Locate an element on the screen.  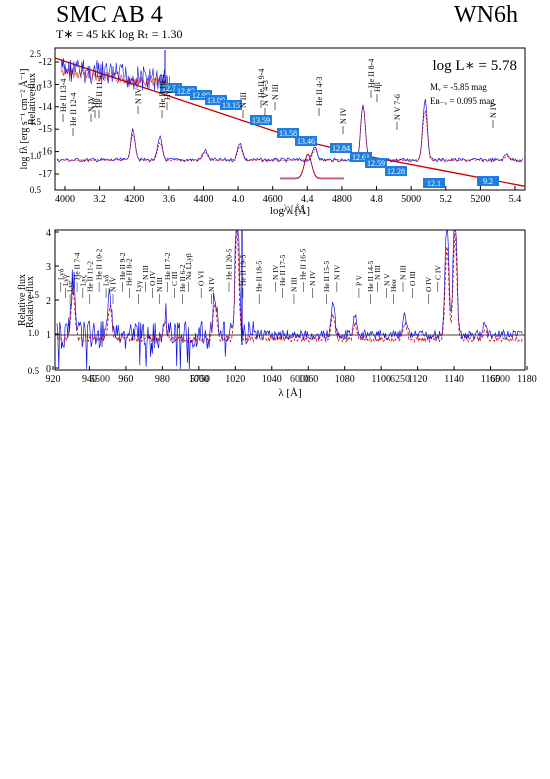
norm-line-label: He II 11-2 is located at coordinates (89, 276).